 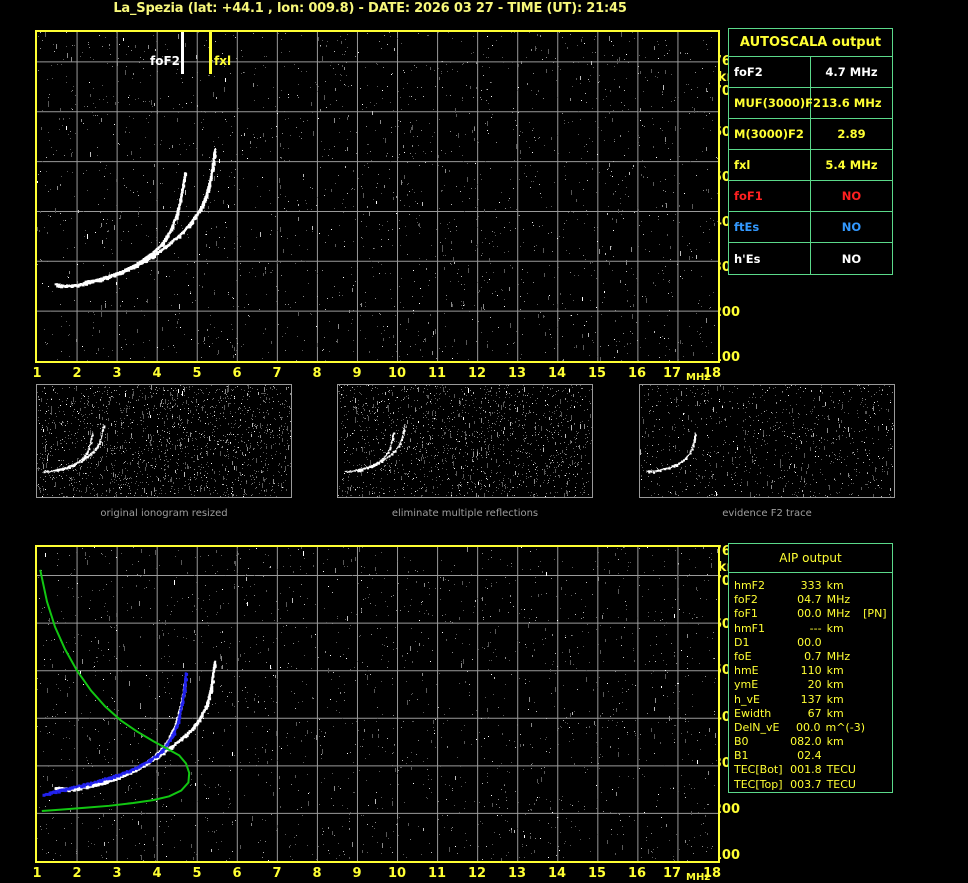 I want to click on bottom-xtick-12: 12, so click(x=477, y=873).